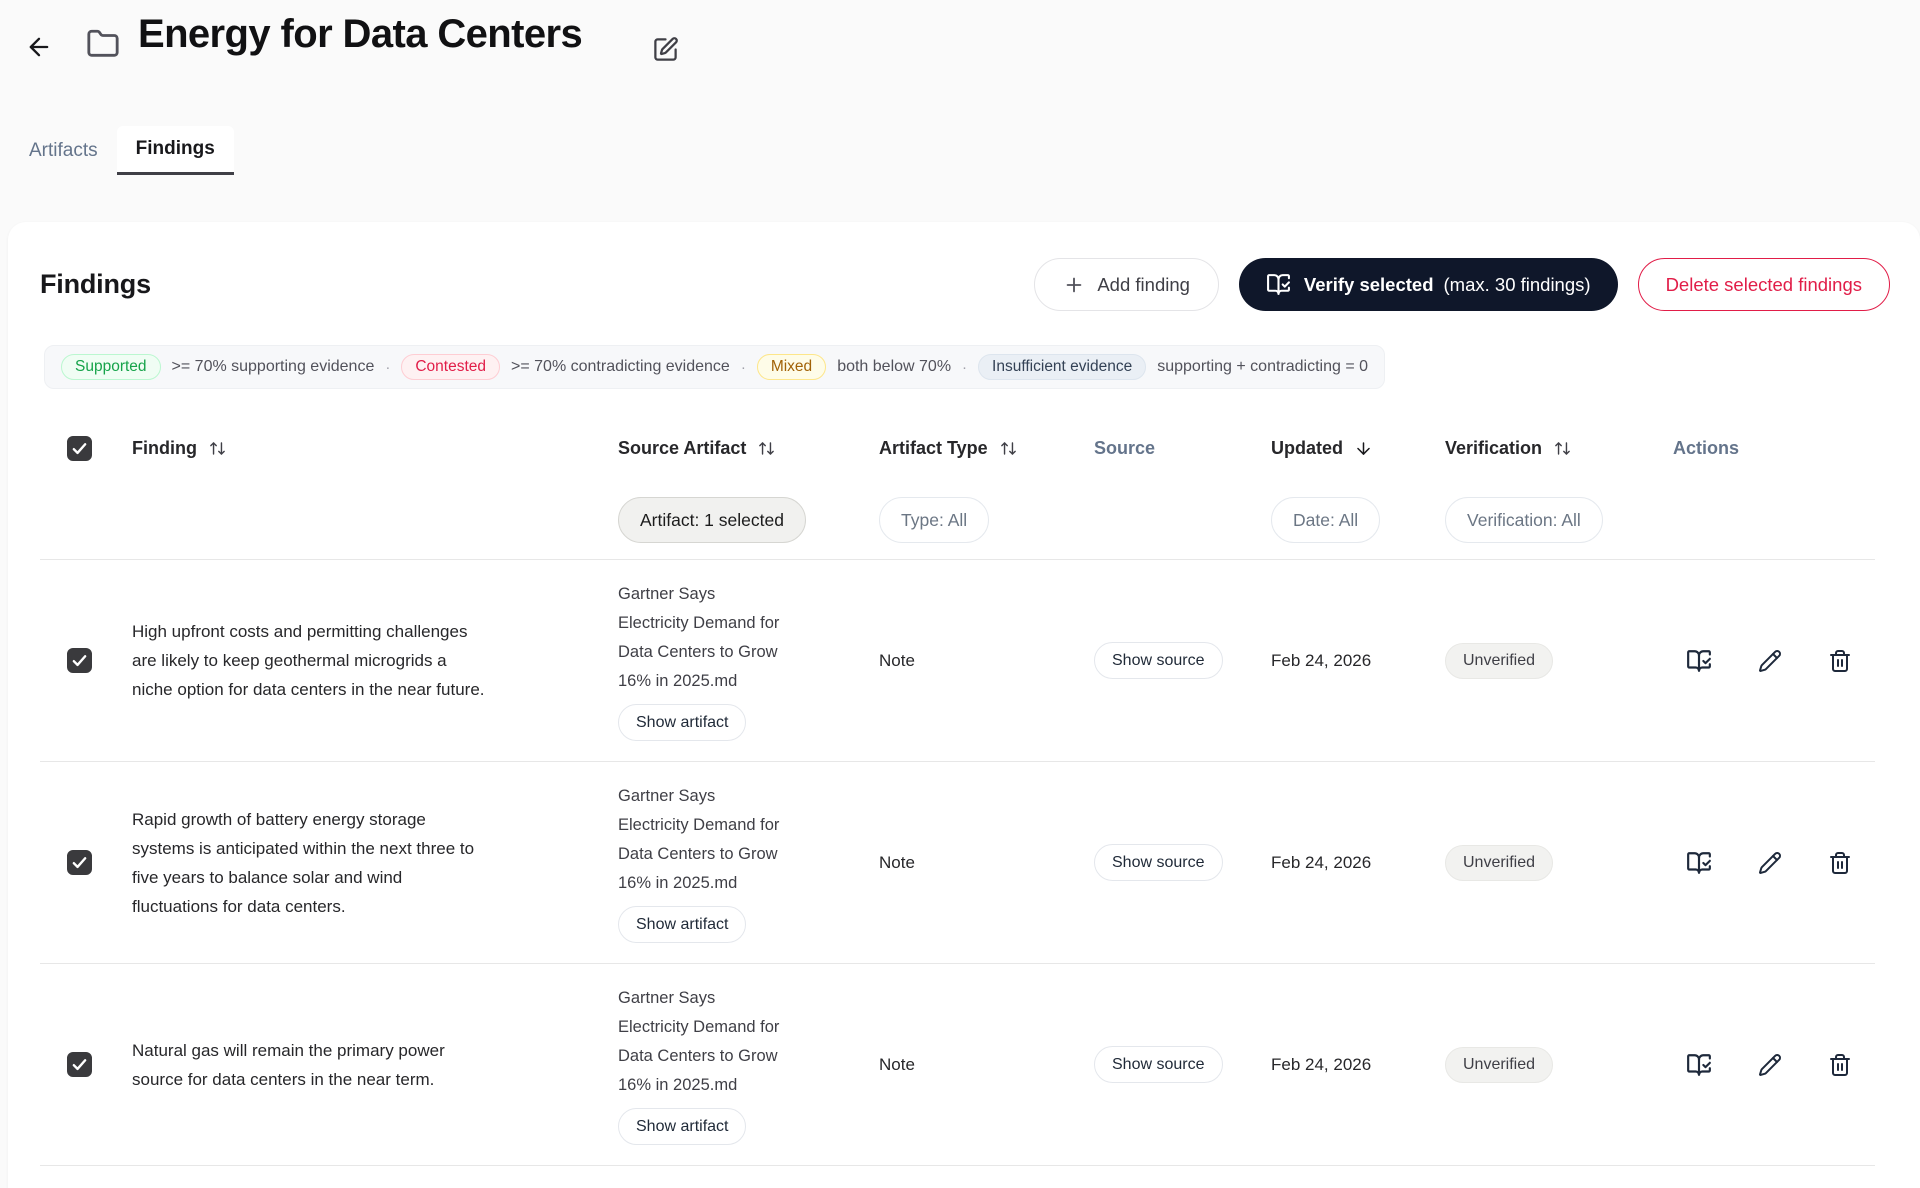 The image size is (1920, 1188). Describe the element at coordinates (934, 520) in the screenshot. I see `type-filter: Type: All` at that location.